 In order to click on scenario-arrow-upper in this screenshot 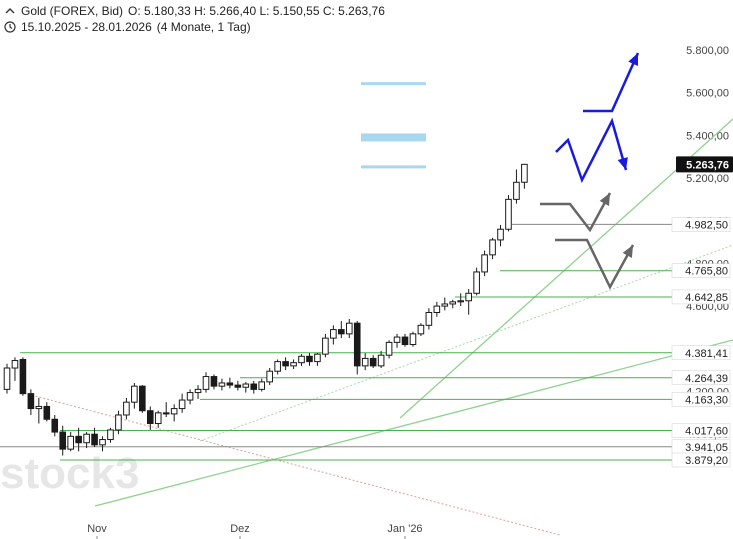, I will do `click(576, 212)`.